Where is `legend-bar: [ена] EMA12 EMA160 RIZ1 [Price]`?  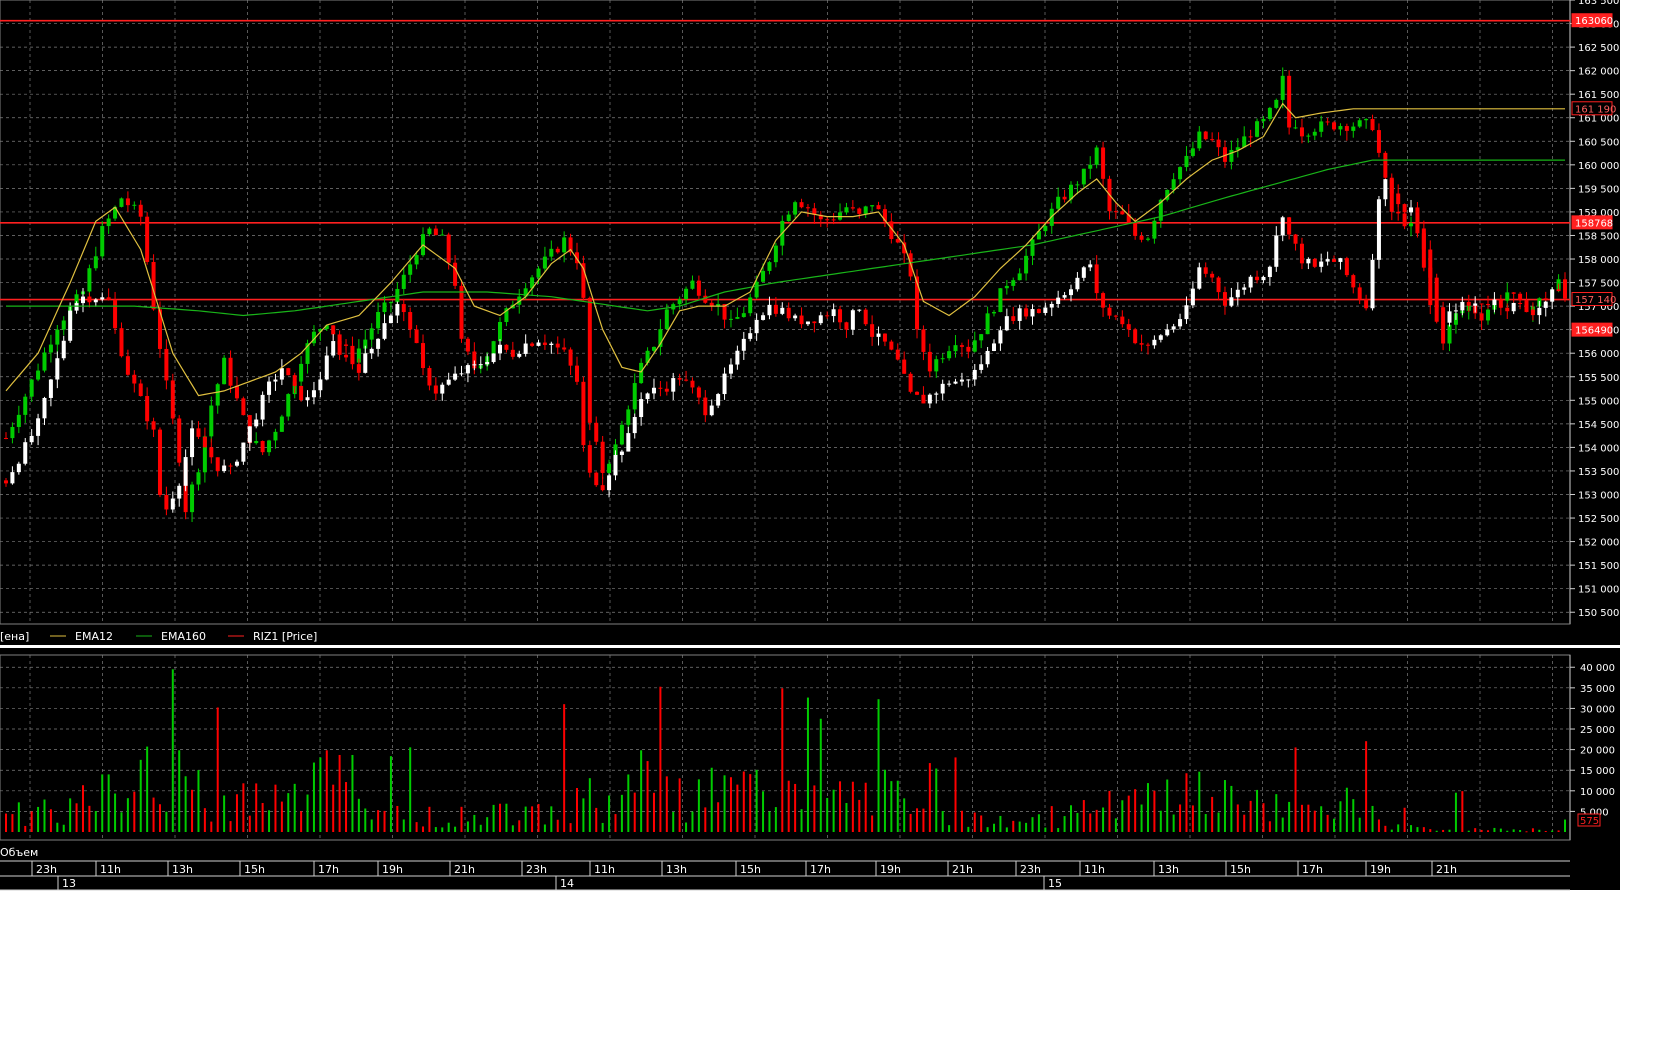 legend-bar: [ена] EMA12 EMA160 RIZ1 [Price] is located at coordinates (785, 633).